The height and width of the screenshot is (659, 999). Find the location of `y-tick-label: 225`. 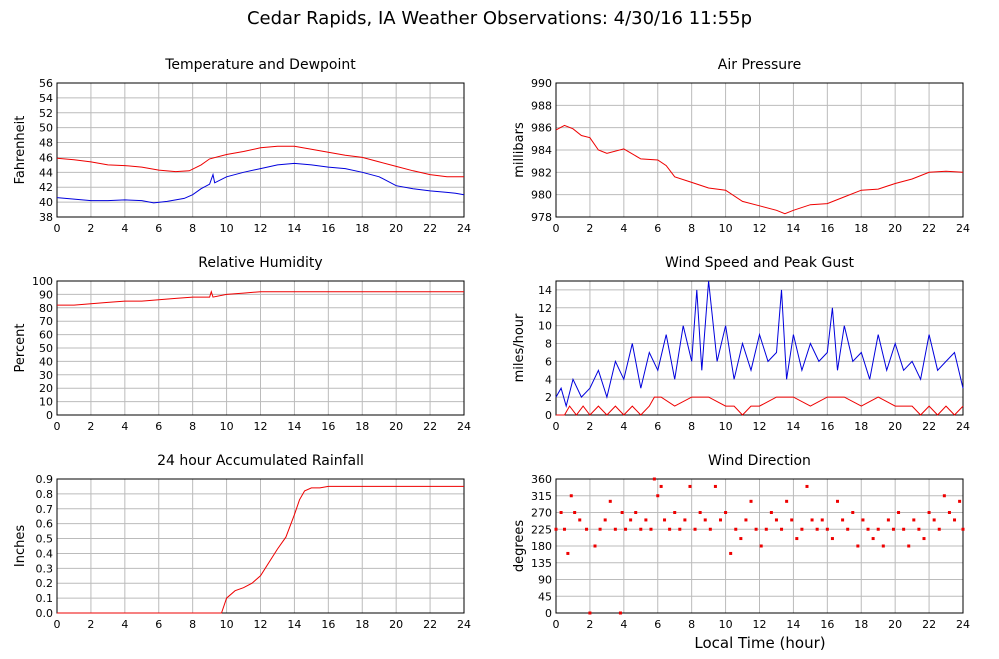

y-tick-label: 225 is located at coordinates (541, 529).